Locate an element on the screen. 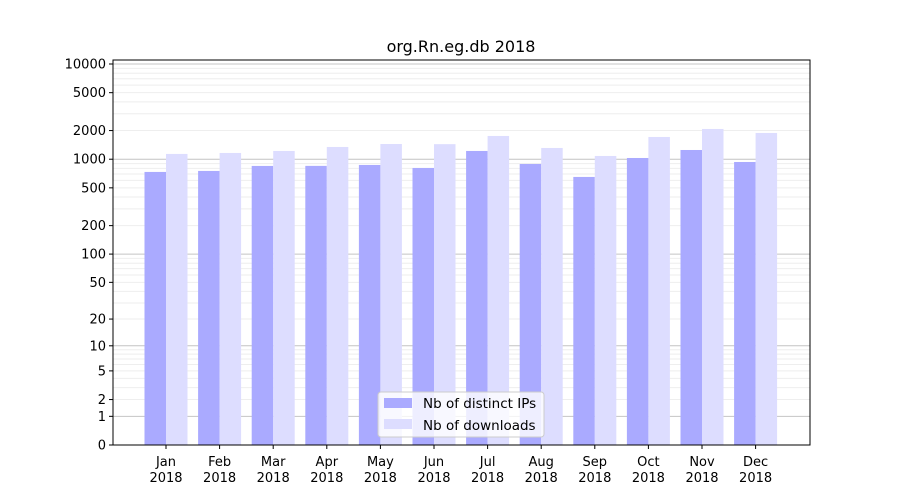 The height and width of the screenshot is (504, 900). y-tick-label: 5 is located at coordinates (102, 371).